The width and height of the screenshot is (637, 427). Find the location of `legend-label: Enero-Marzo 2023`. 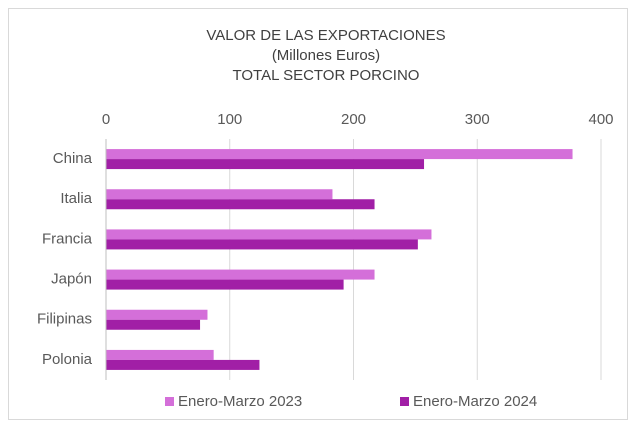

legend-label: Enero-Marzo 2023 is located at coordinates (240, 401).